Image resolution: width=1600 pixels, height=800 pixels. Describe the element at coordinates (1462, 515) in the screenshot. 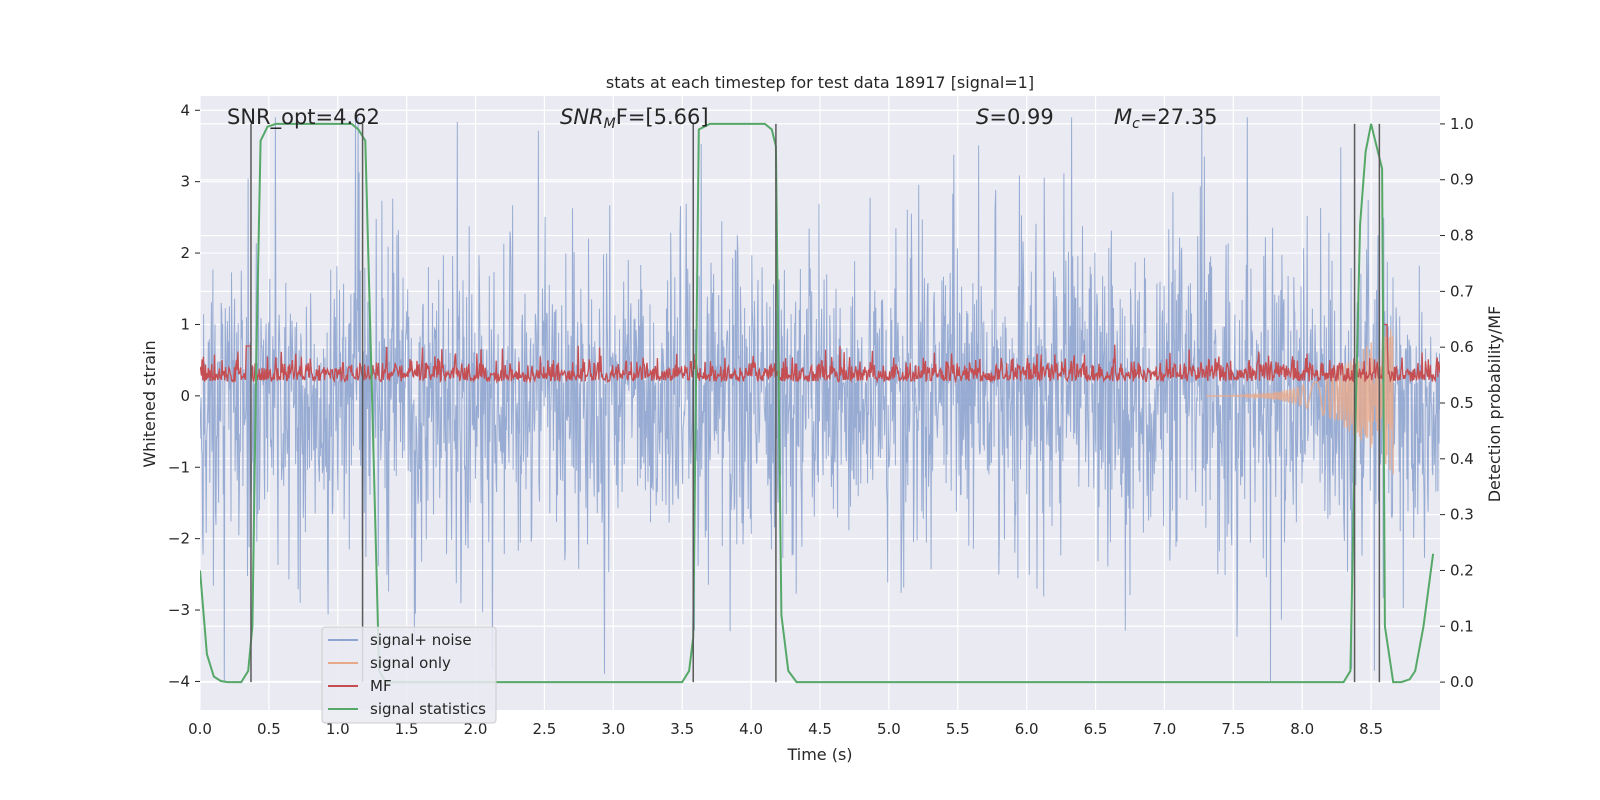

I see `y2-tick-label: 0.3` at that location.